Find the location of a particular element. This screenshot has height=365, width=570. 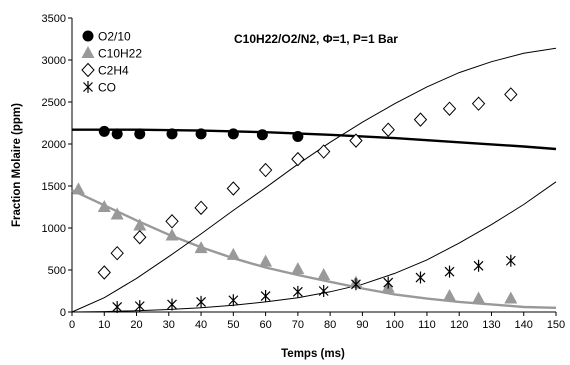

y-tick-label: 1500 is located at coordinates (54, 187).